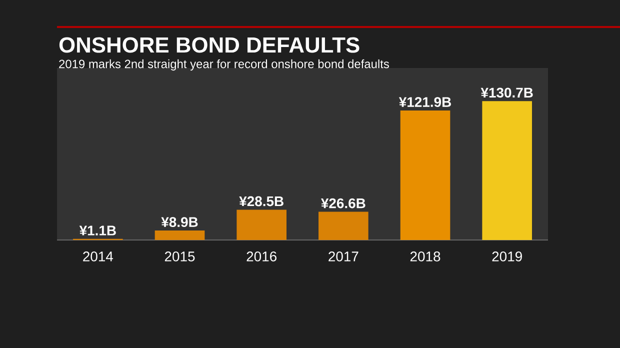 Image resolution: width=620 pixels, height=348 pixels. I want to click on data-label: ¥28.5B, so click(261, 201).